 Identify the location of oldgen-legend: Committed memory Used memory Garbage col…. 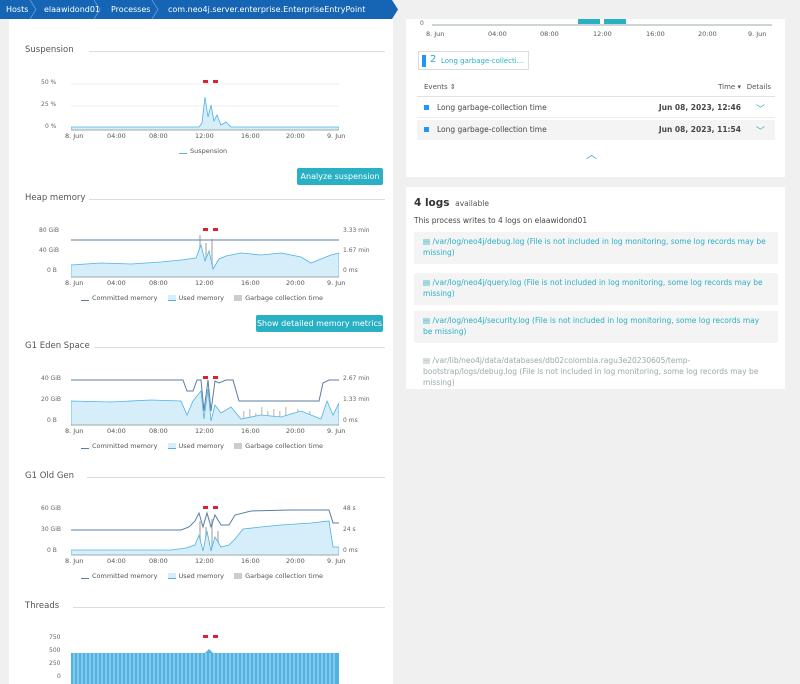
(206, 576).